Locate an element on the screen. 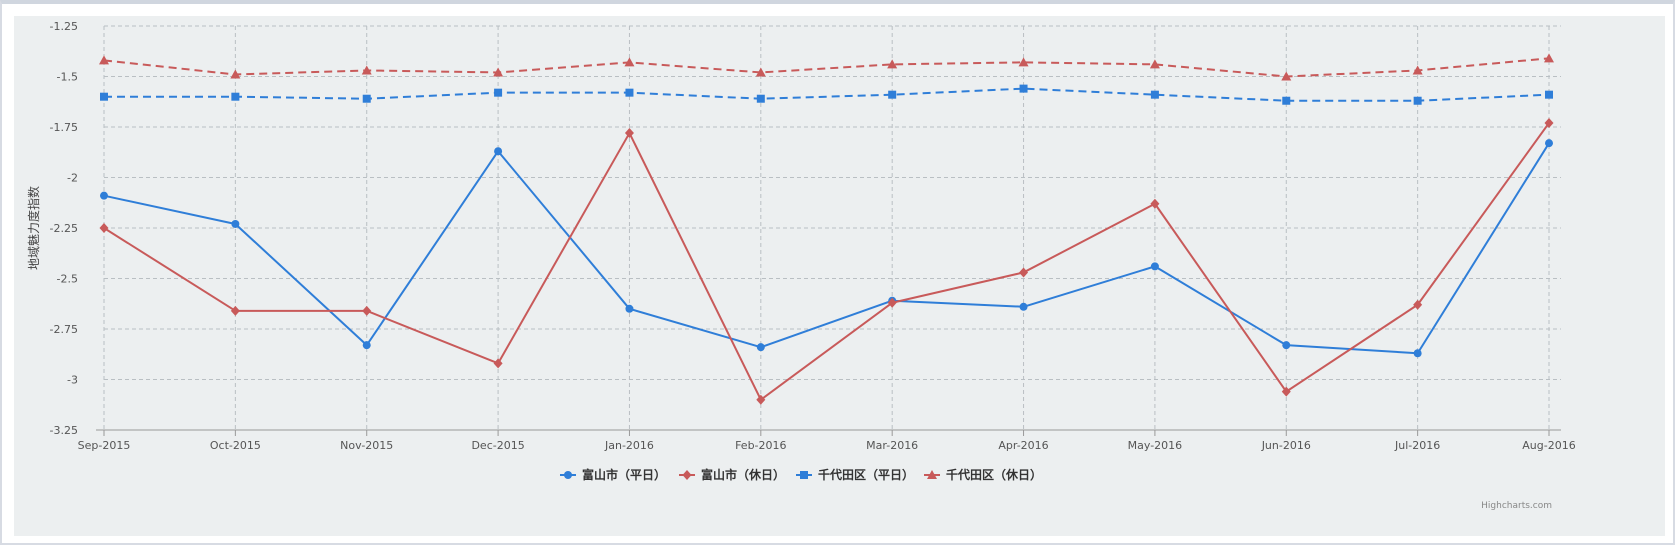  y-axis: -1.25 -1.5 -1.75 -2 -2.25 -2.5 -2.75 -3 -3.25 is located at coordinates (64, 228).